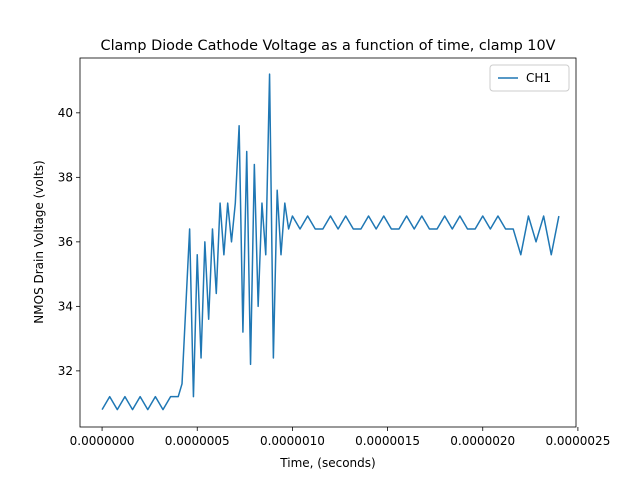 Image resolution: width=640 pixels, height=480 pixels. What do you see at coordinates (197, 441) in the screenshot?
I see `x-tick-label: 0.0000005` at bounding box center [197, 441].